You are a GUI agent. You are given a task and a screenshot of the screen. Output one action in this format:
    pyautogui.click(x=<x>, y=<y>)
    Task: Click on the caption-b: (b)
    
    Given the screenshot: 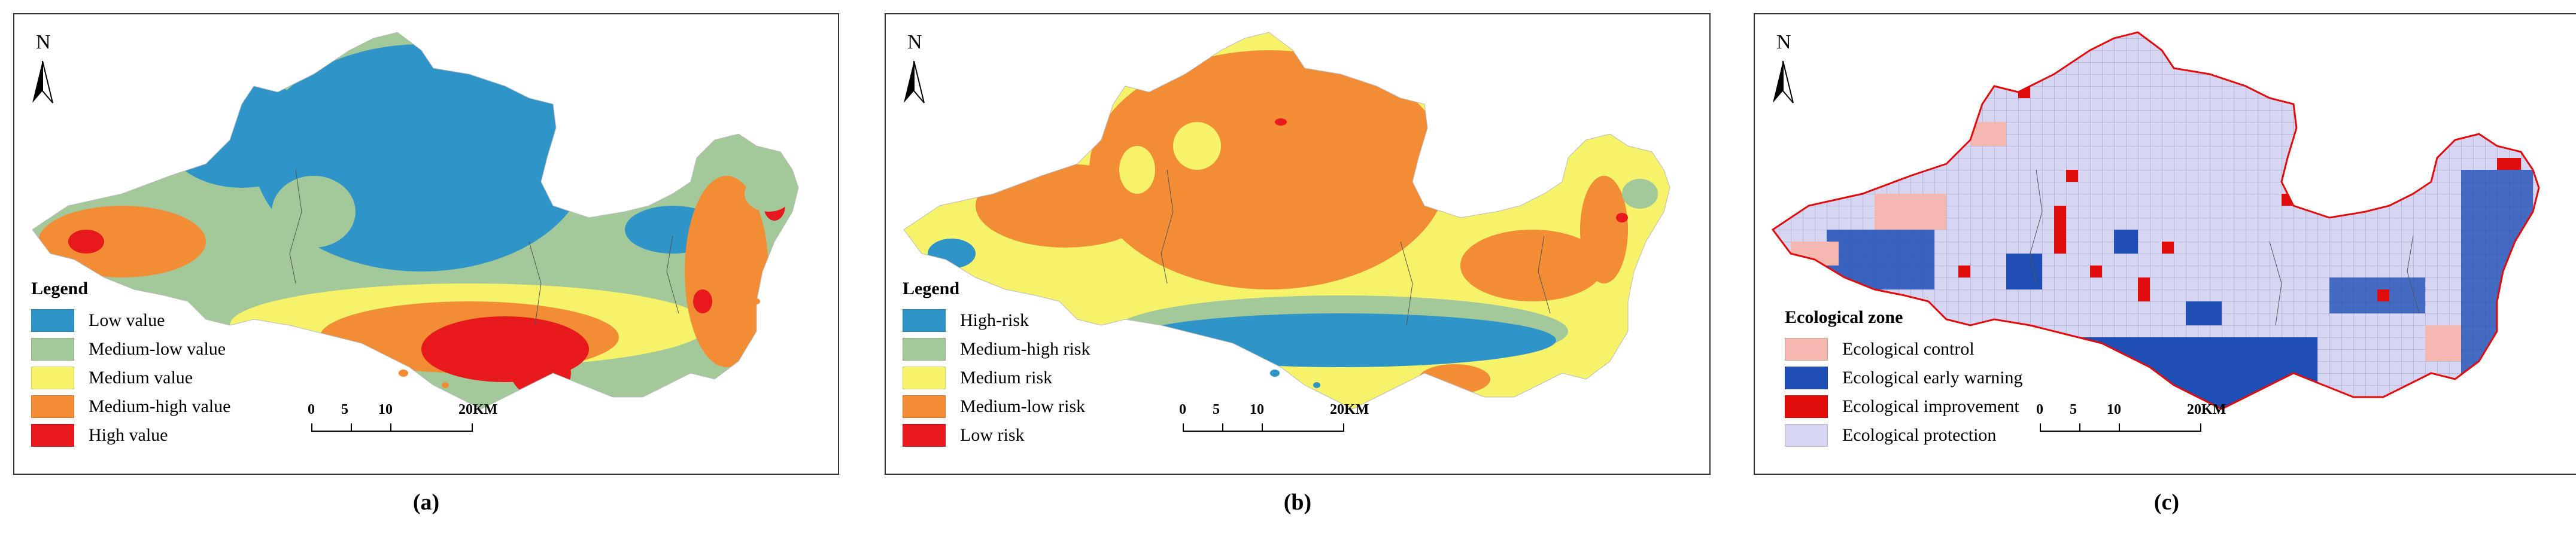 What is the action you would take?
    pyautogui.click(x=1297, y=502)
    